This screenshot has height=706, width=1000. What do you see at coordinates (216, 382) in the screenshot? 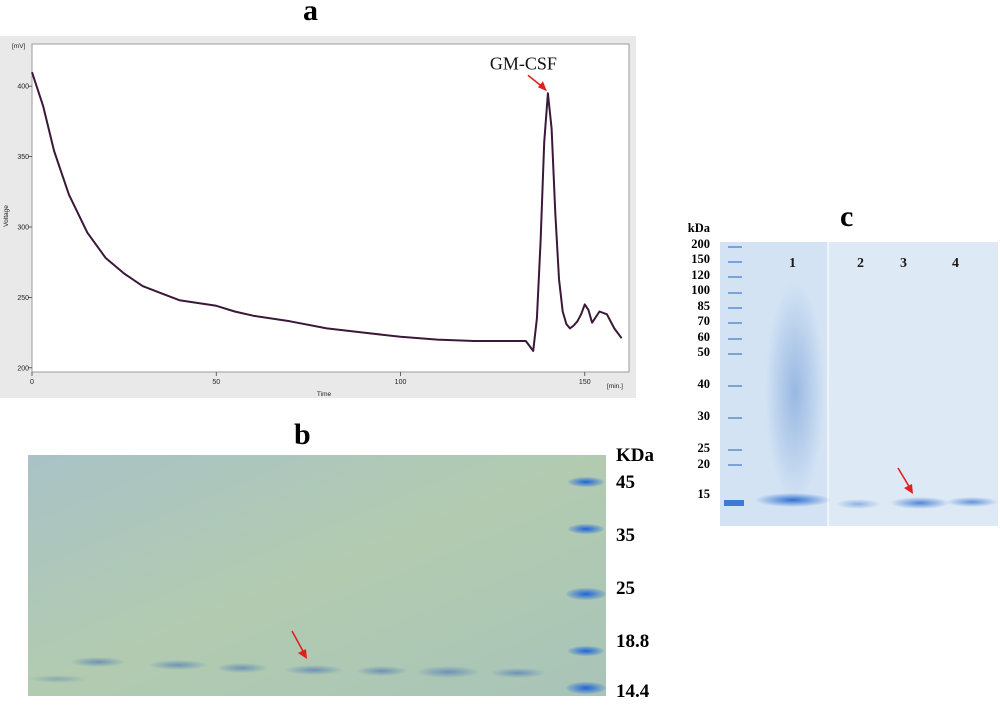
I see `x-tick-label: 50` at bounding box center [216, 382].